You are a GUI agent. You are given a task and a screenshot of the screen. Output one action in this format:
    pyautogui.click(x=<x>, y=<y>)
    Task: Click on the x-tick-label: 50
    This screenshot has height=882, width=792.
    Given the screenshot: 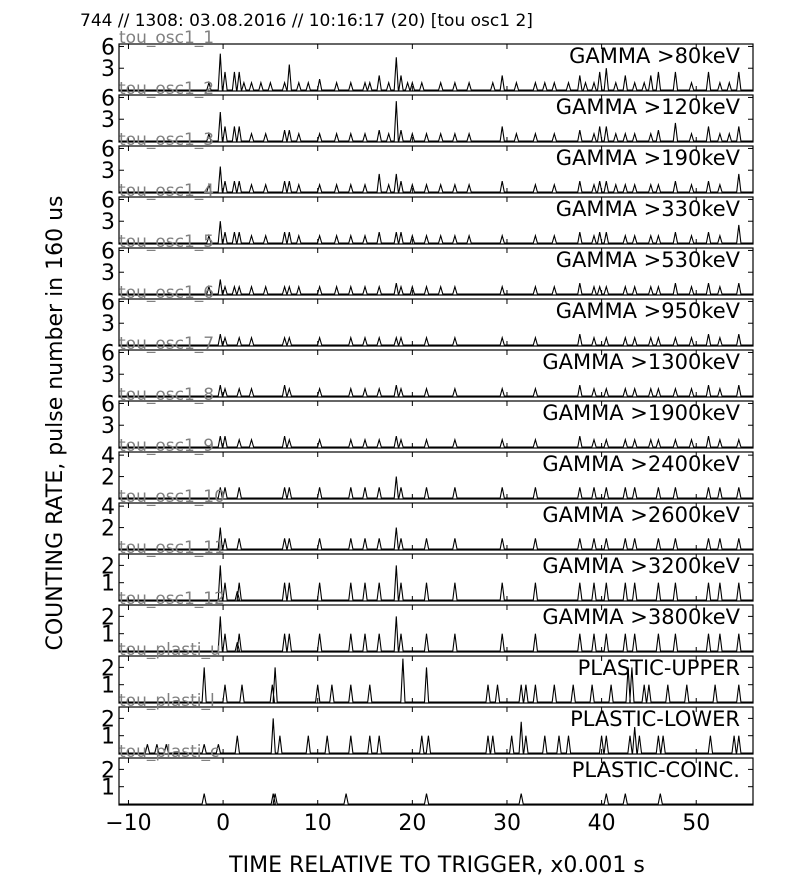 What is the action you would take?
    pyautogui.click(x=696, y=823)
    